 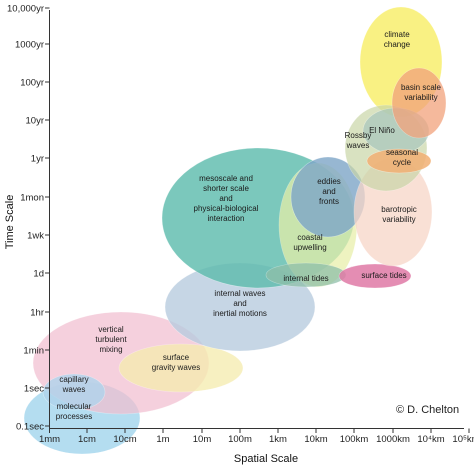 What do you see at coordinates (74, 416) in the screenshot?
I see `label-line: processes` at bounding box center [74, 416].